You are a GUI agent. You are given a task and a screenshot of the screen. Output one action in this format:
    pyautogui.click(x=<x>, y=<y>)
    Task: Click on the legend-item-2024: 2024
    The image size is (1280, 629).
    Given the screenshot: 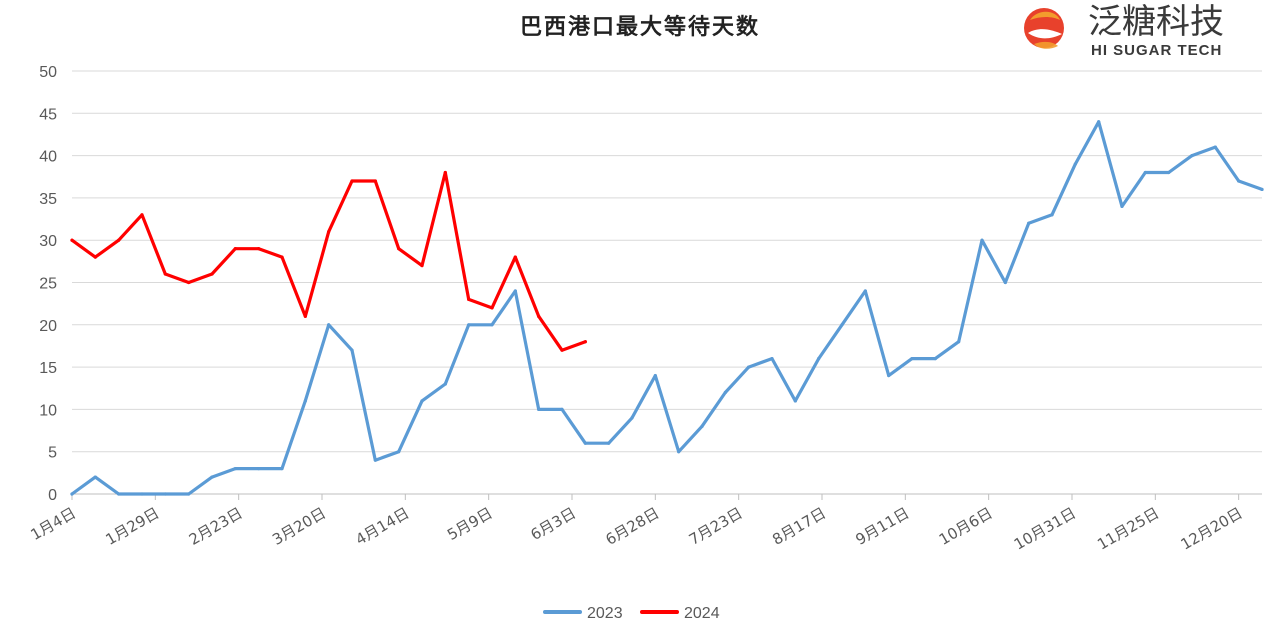 What is the action you would take?
    pyautogui.click(x=680, y=613)
    